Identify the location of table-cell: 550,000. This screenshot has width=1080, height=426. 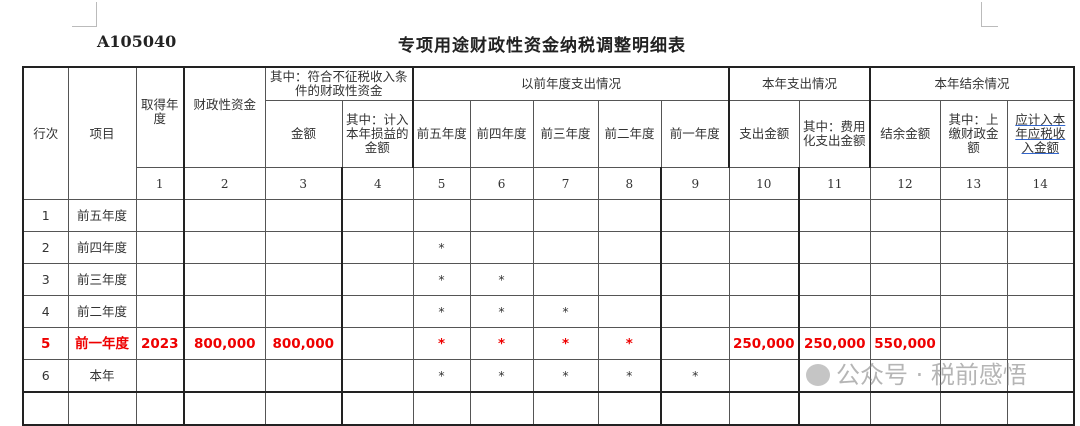
(905, 343).